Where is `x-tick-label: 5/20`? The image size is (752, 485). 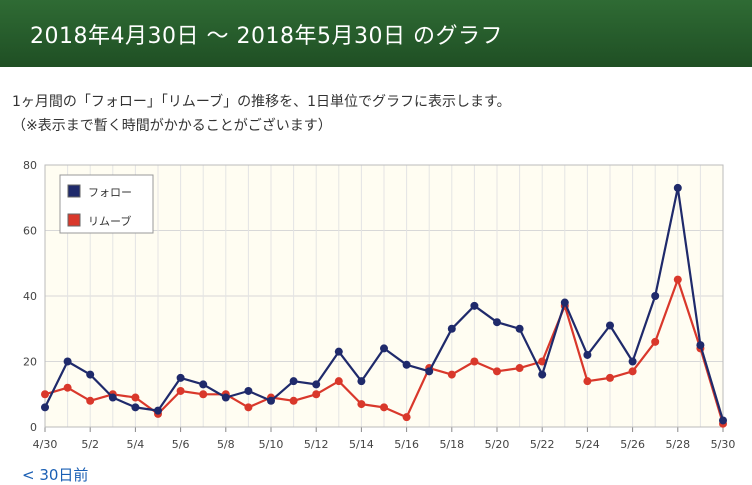
x-tick-label: 5/20 is located at coordinates (497, 444).